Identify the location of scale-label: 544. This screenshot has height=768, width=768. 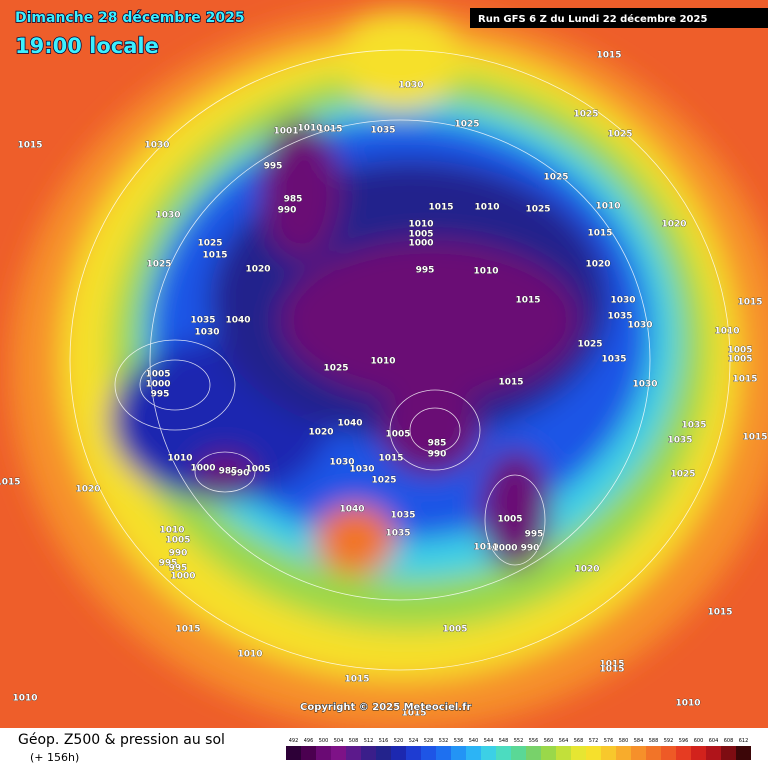
(489, 741).